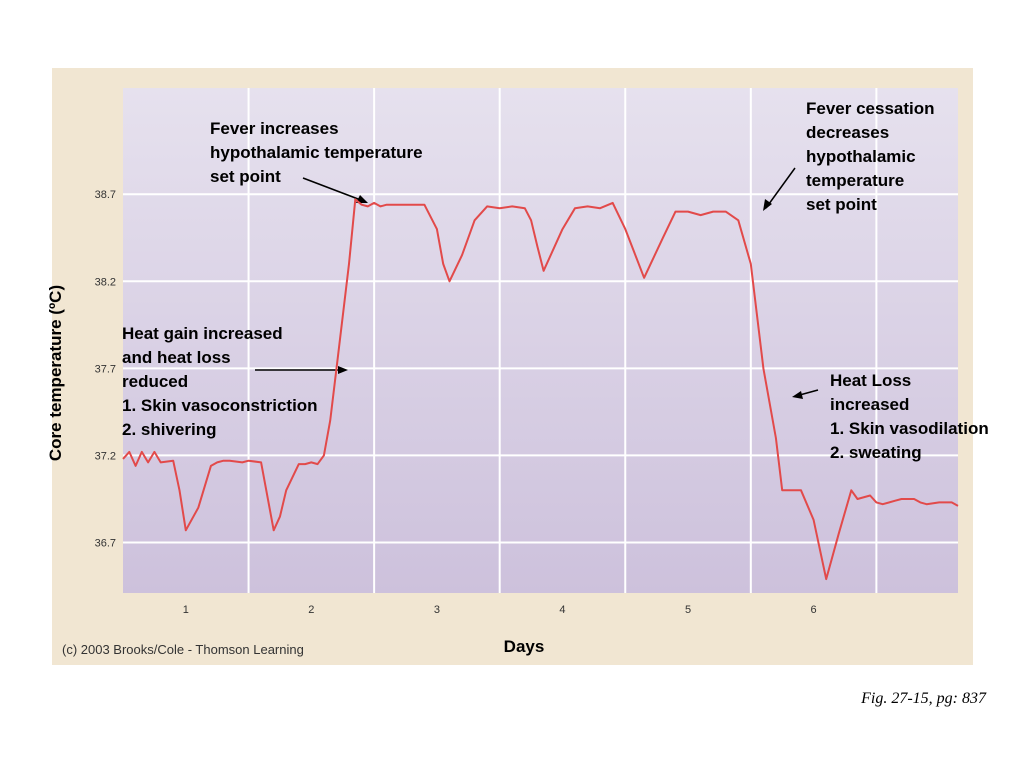 This screenshot has height=768, width=1024. I want to click on annotation-line: increased, so click(870, 404).